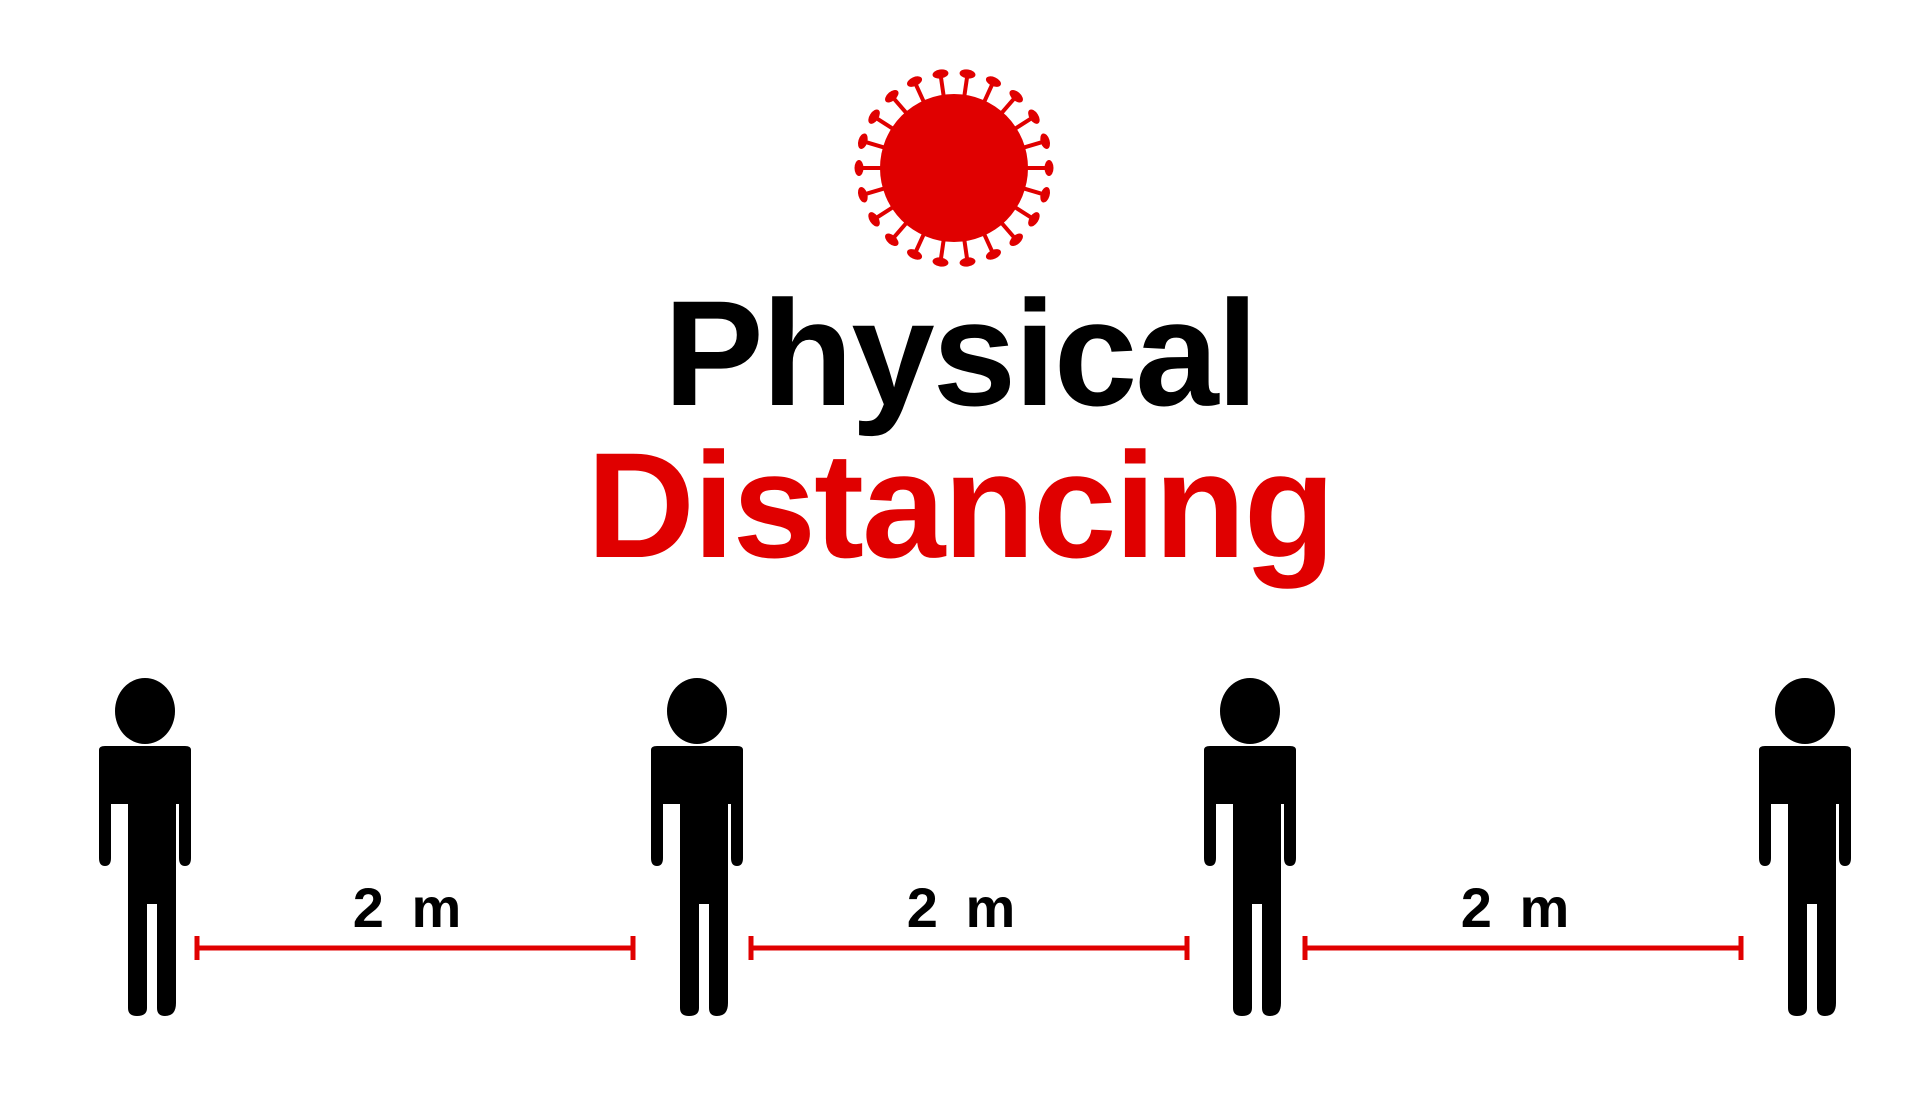 Image resolution: width=1920 pixels, height=1110 pixels. What do you see at coordinates (954, 168) in the screenshot?
I see `virus-icon` at bounding box center [954, 168].